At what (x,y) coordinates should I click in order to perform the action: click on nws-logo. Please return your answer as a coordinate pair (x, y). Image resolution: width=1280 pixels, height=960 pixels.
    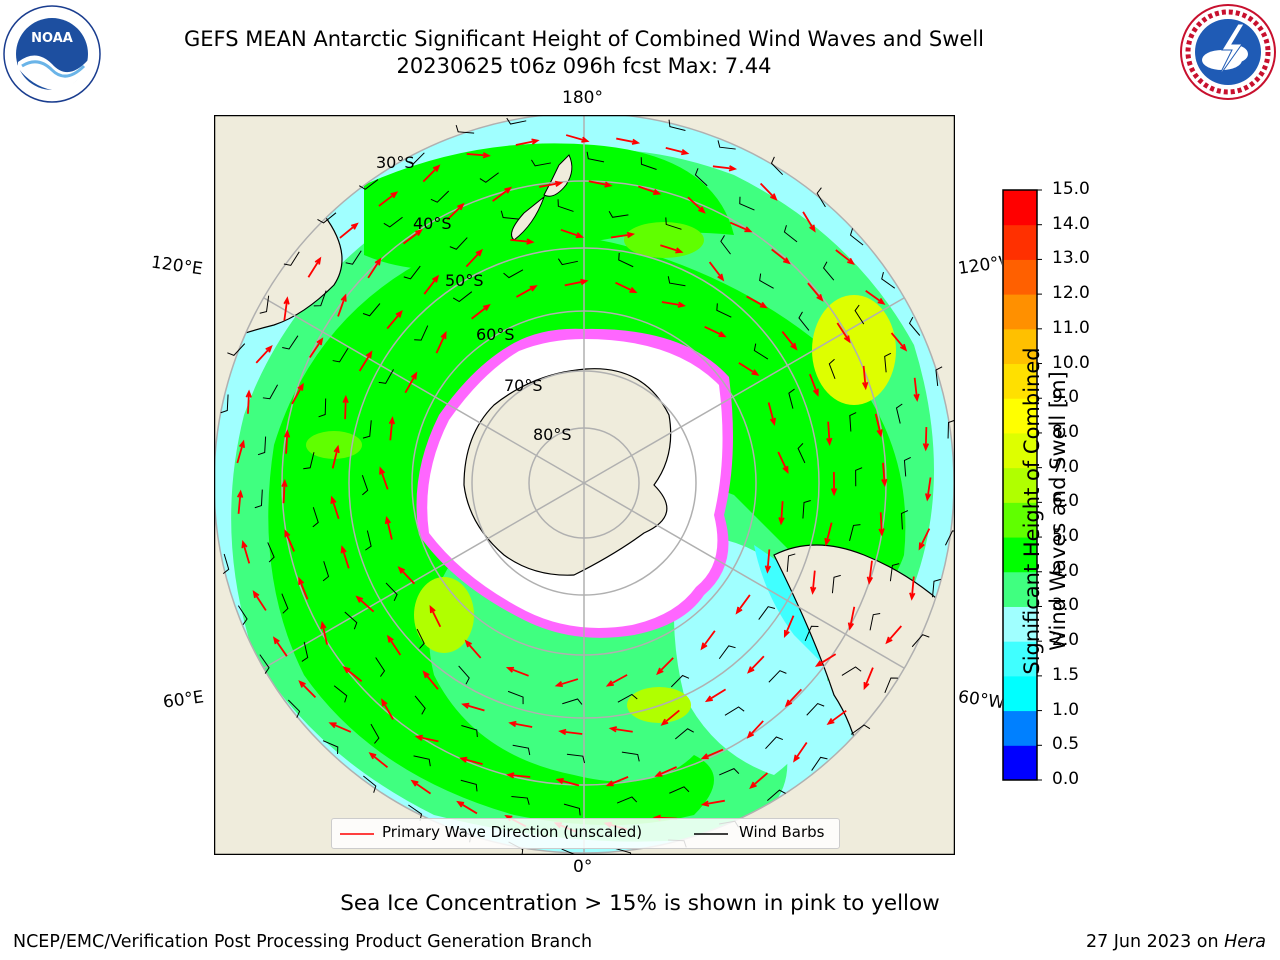
    Looking at the image, I should click on (1228, 52).